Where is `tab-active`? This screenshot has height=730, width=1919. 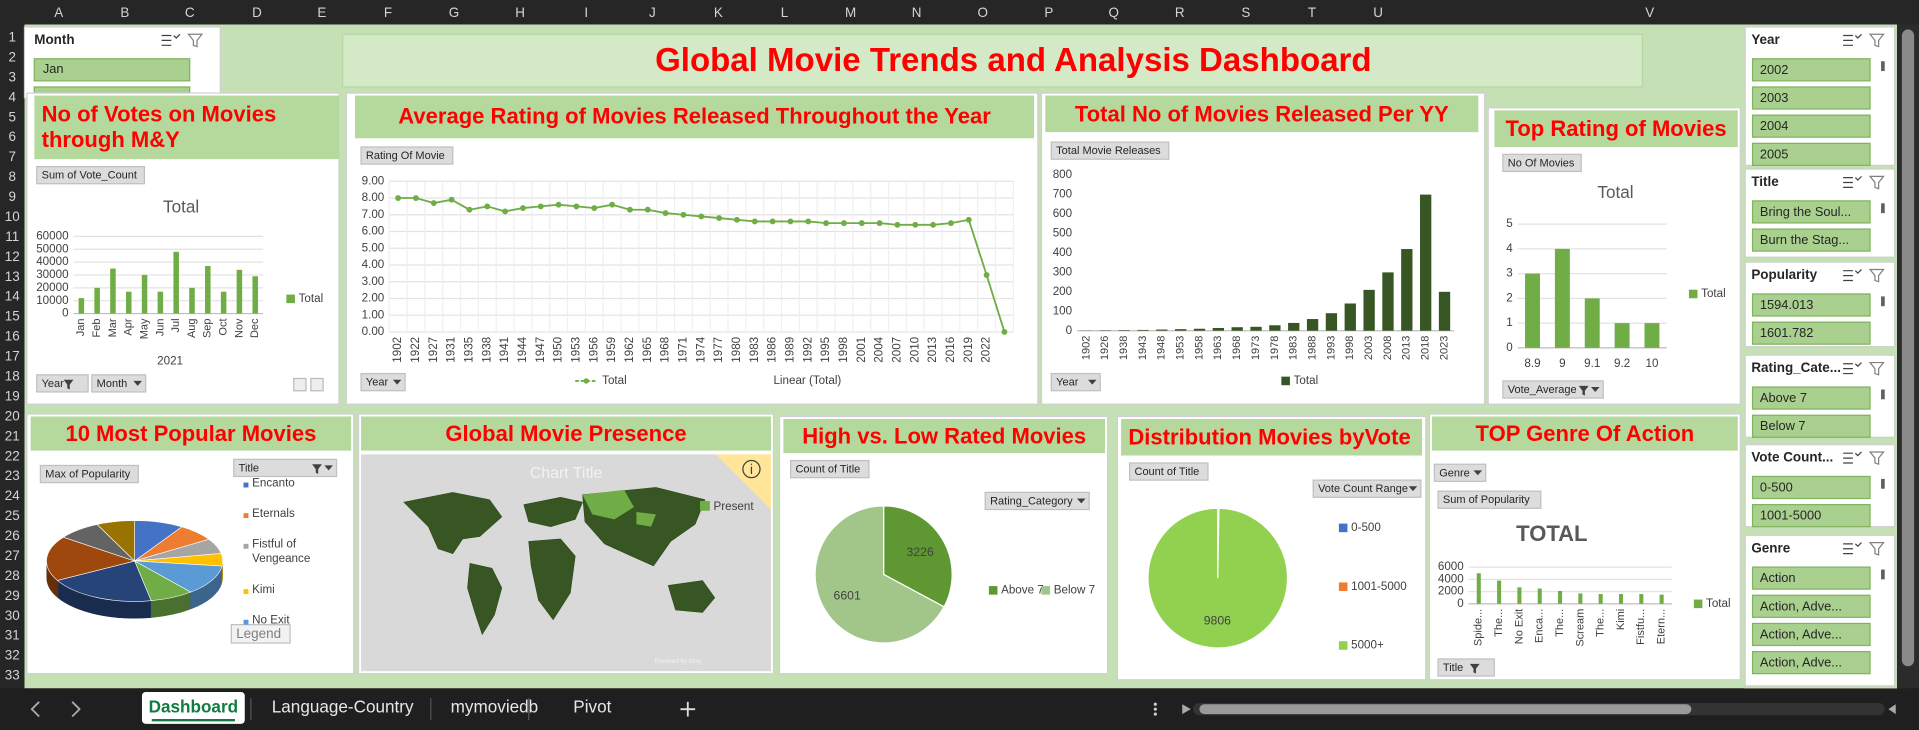
tab-active is located at coordinates (193, 708).